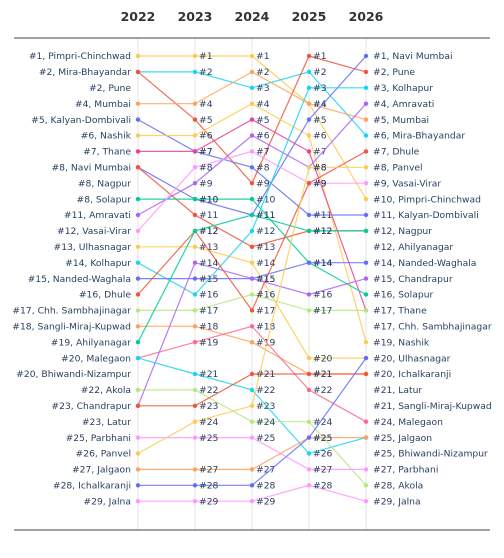  Describe the element at coordinates (138, 16) in the screenshot. I see `year-label-2022: 2022` at that location.